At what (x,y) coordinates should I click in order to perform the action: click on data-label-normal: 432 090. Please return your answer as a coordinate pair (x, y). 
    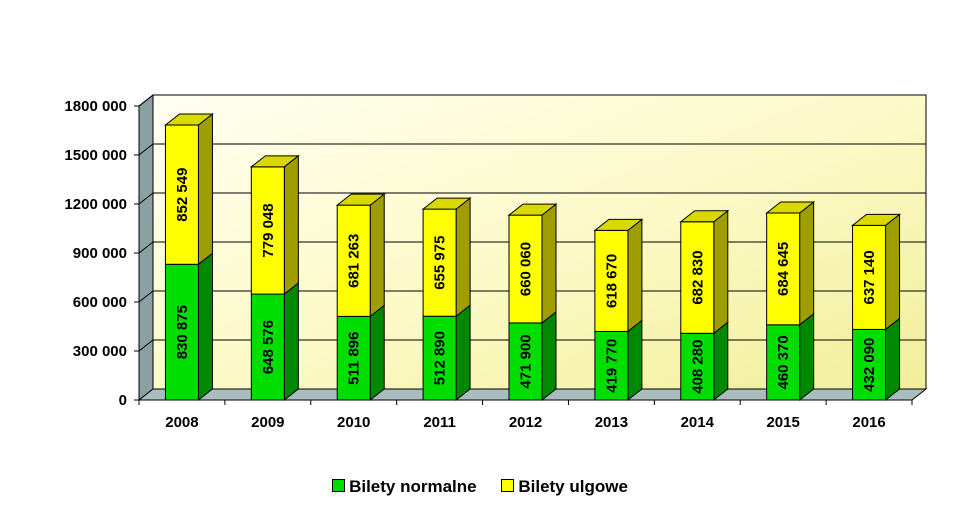
    Looking at the image, I should click on (869, 365).